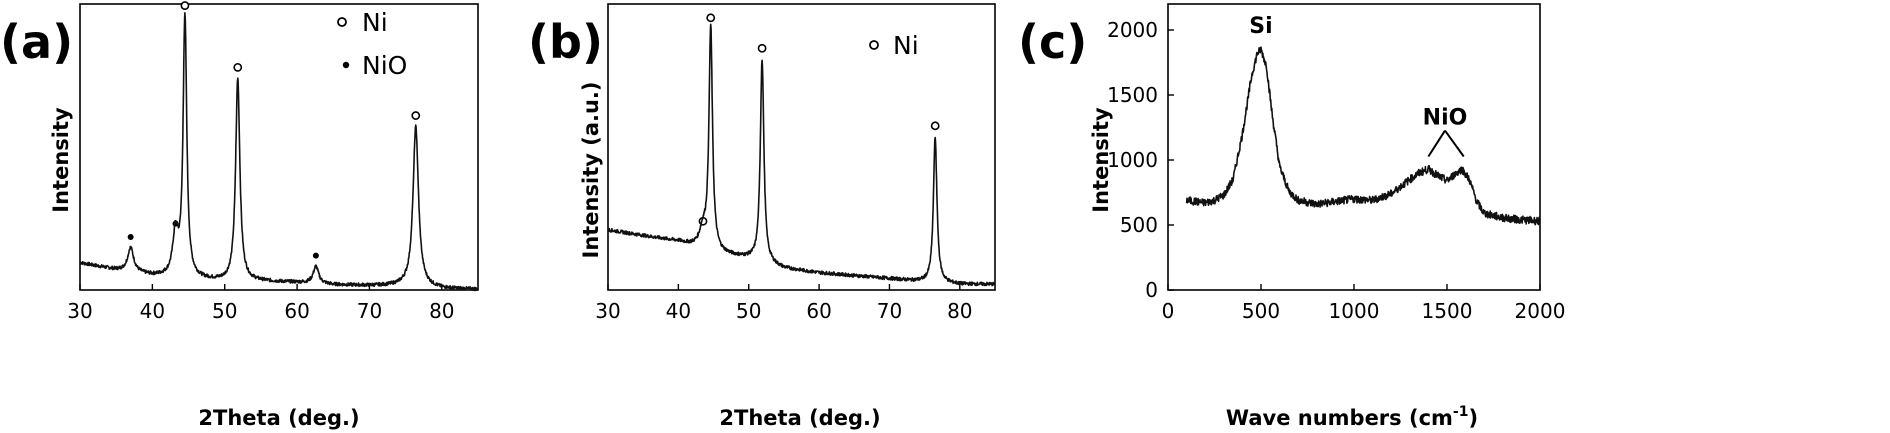  I want to click on panel-b-label: (b), so click(565, 42).